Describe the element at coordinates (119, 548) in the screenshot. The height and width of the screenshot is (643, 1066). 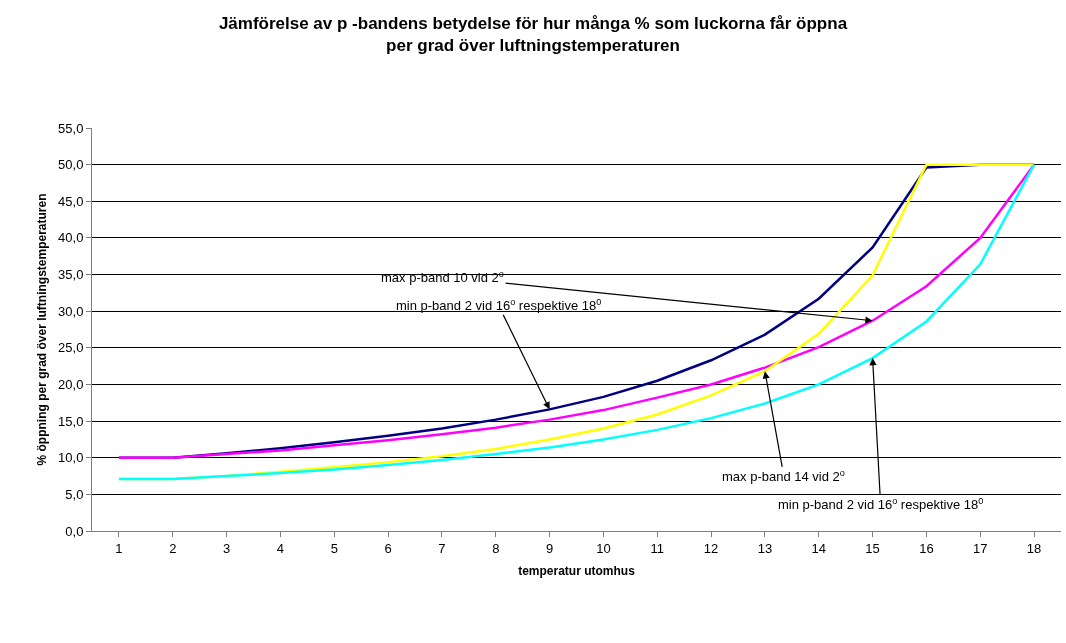
I see `x-tick-label: 1` at that location.